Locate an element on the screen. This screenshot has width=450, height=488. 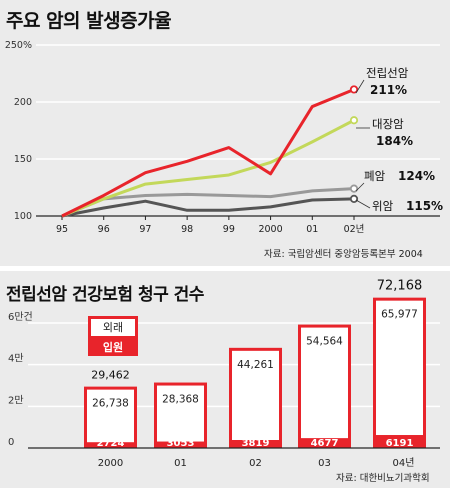
x-tick-label: 02 is located at coordinates (255, 463).